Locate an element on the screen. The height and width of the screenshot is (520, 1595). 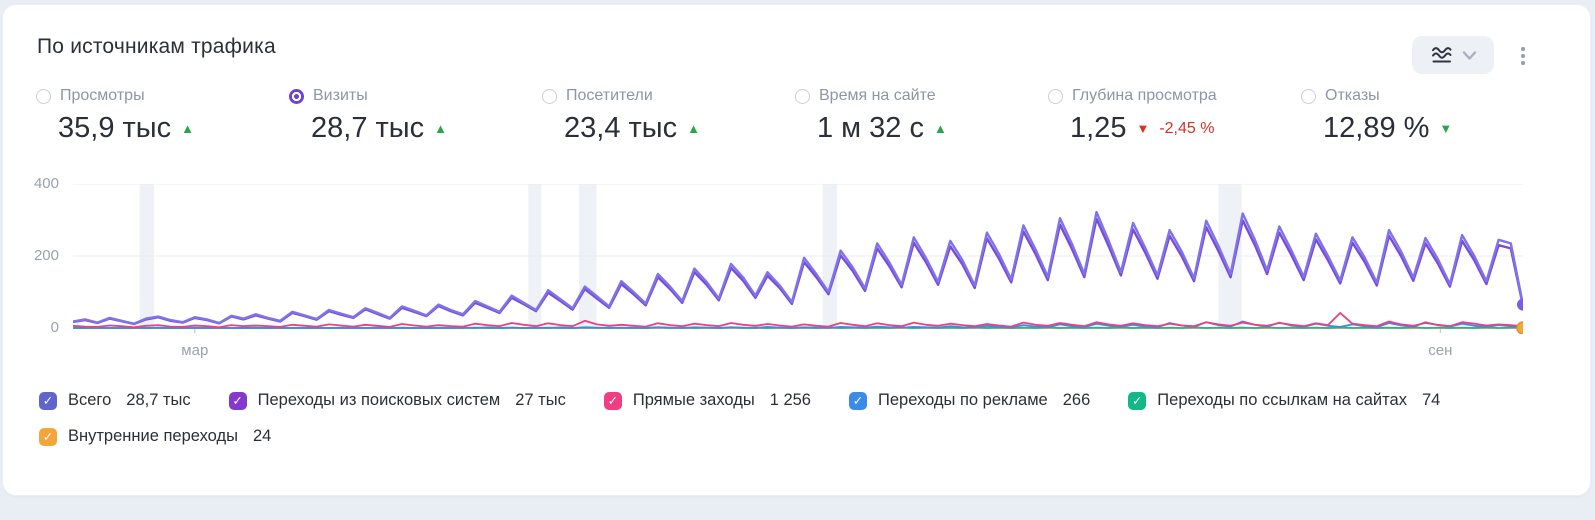
legend-item: ✓ Внутренние переходы 24 is located at coordinates (155, 436).